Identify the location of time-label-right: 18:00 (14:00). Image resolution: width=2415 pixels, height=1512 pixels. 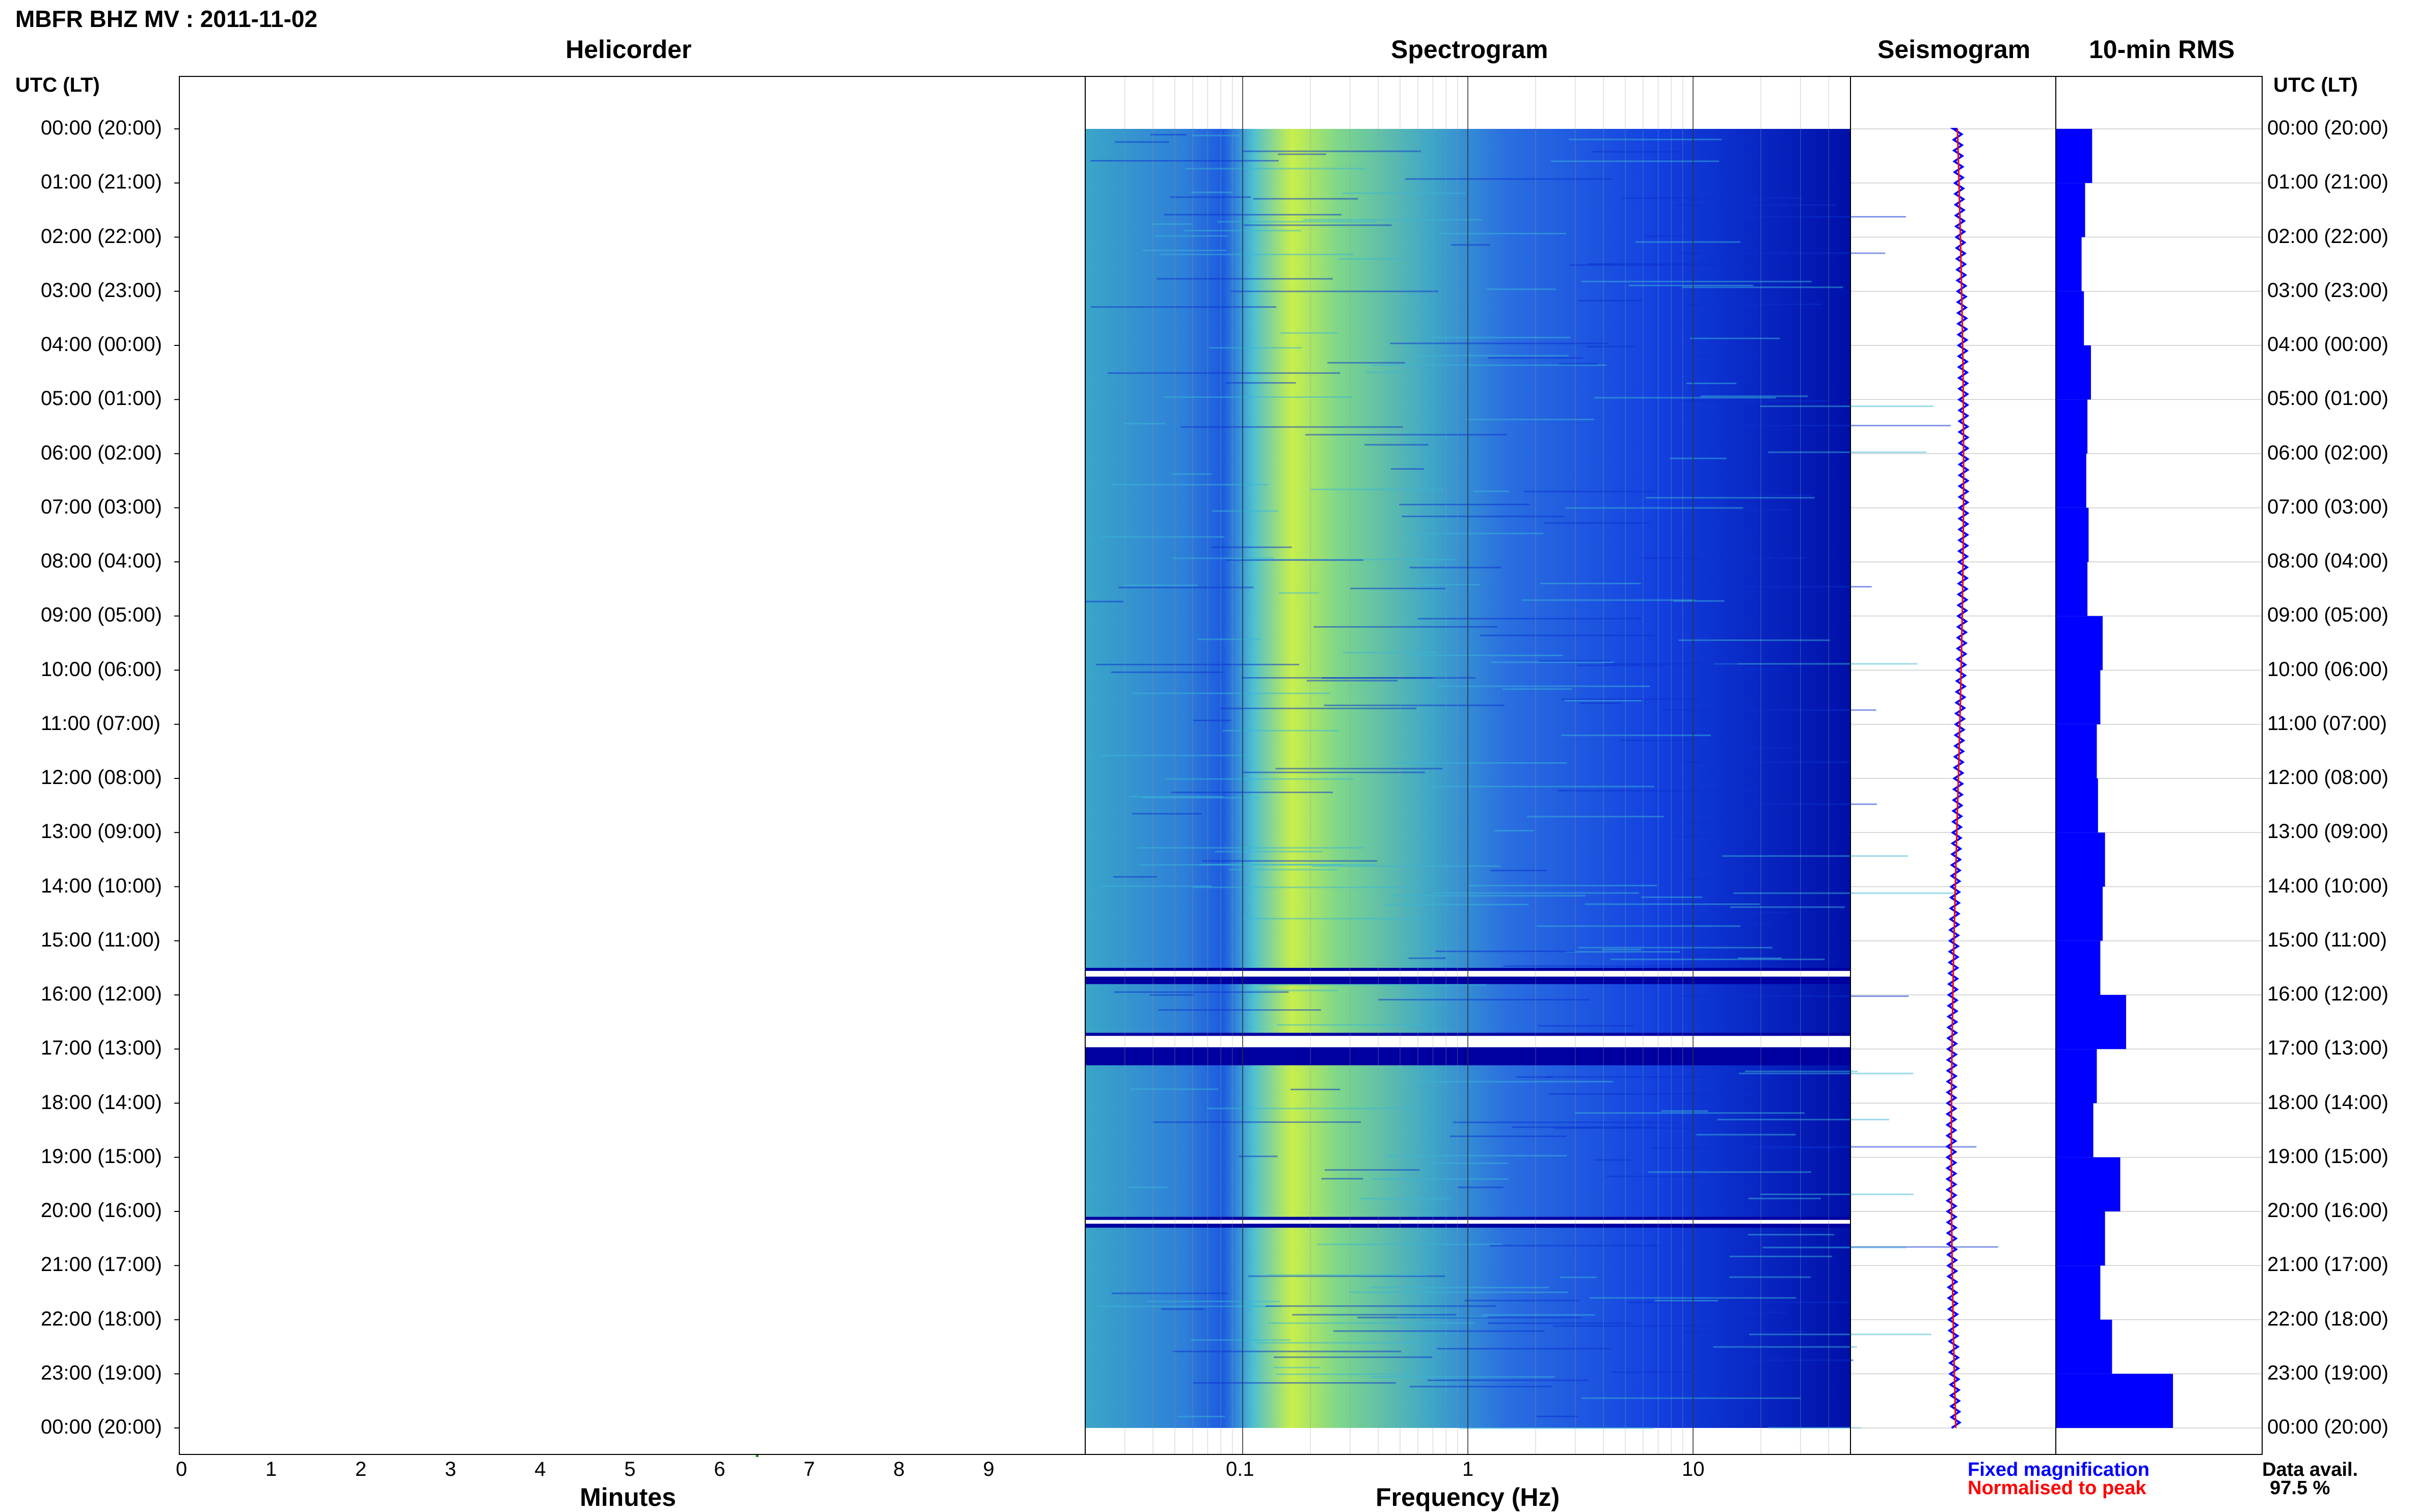
(2328, 1102).